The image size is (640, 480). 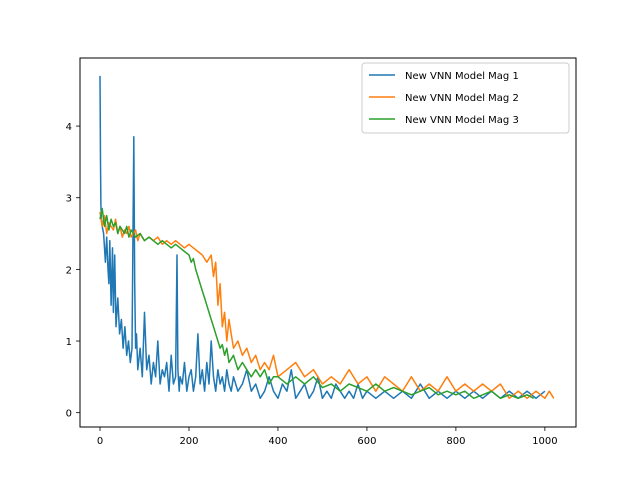 I want to click on x-tick-label: 0, so click(x=100, y=441).